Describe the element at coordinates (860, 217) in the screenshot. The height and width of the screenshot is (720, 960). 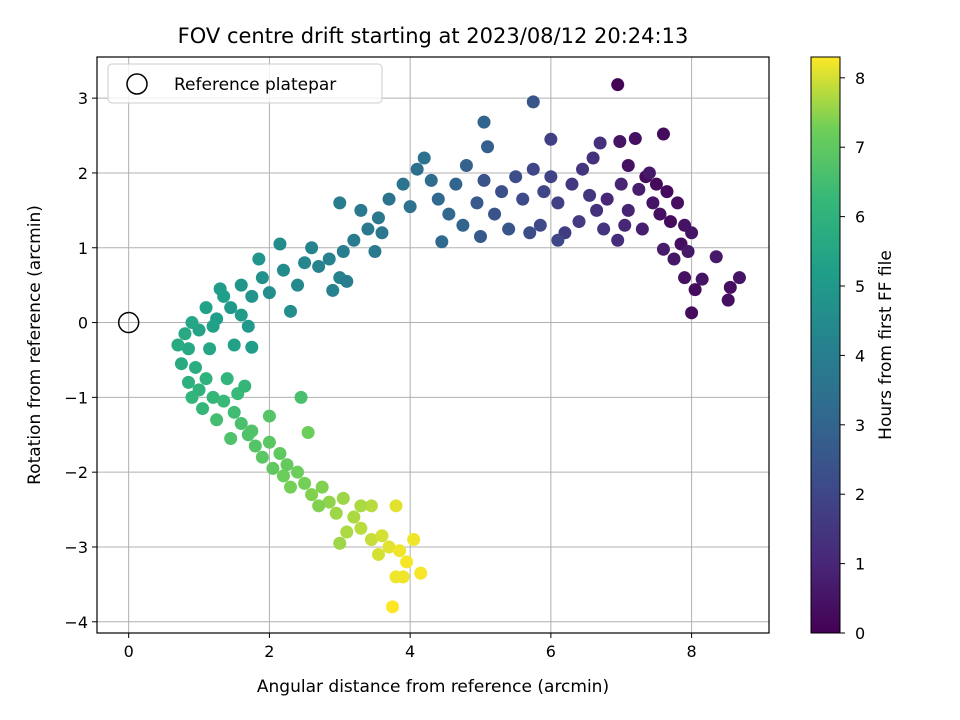
I see `colorbar-tick-label: 6` at that location.